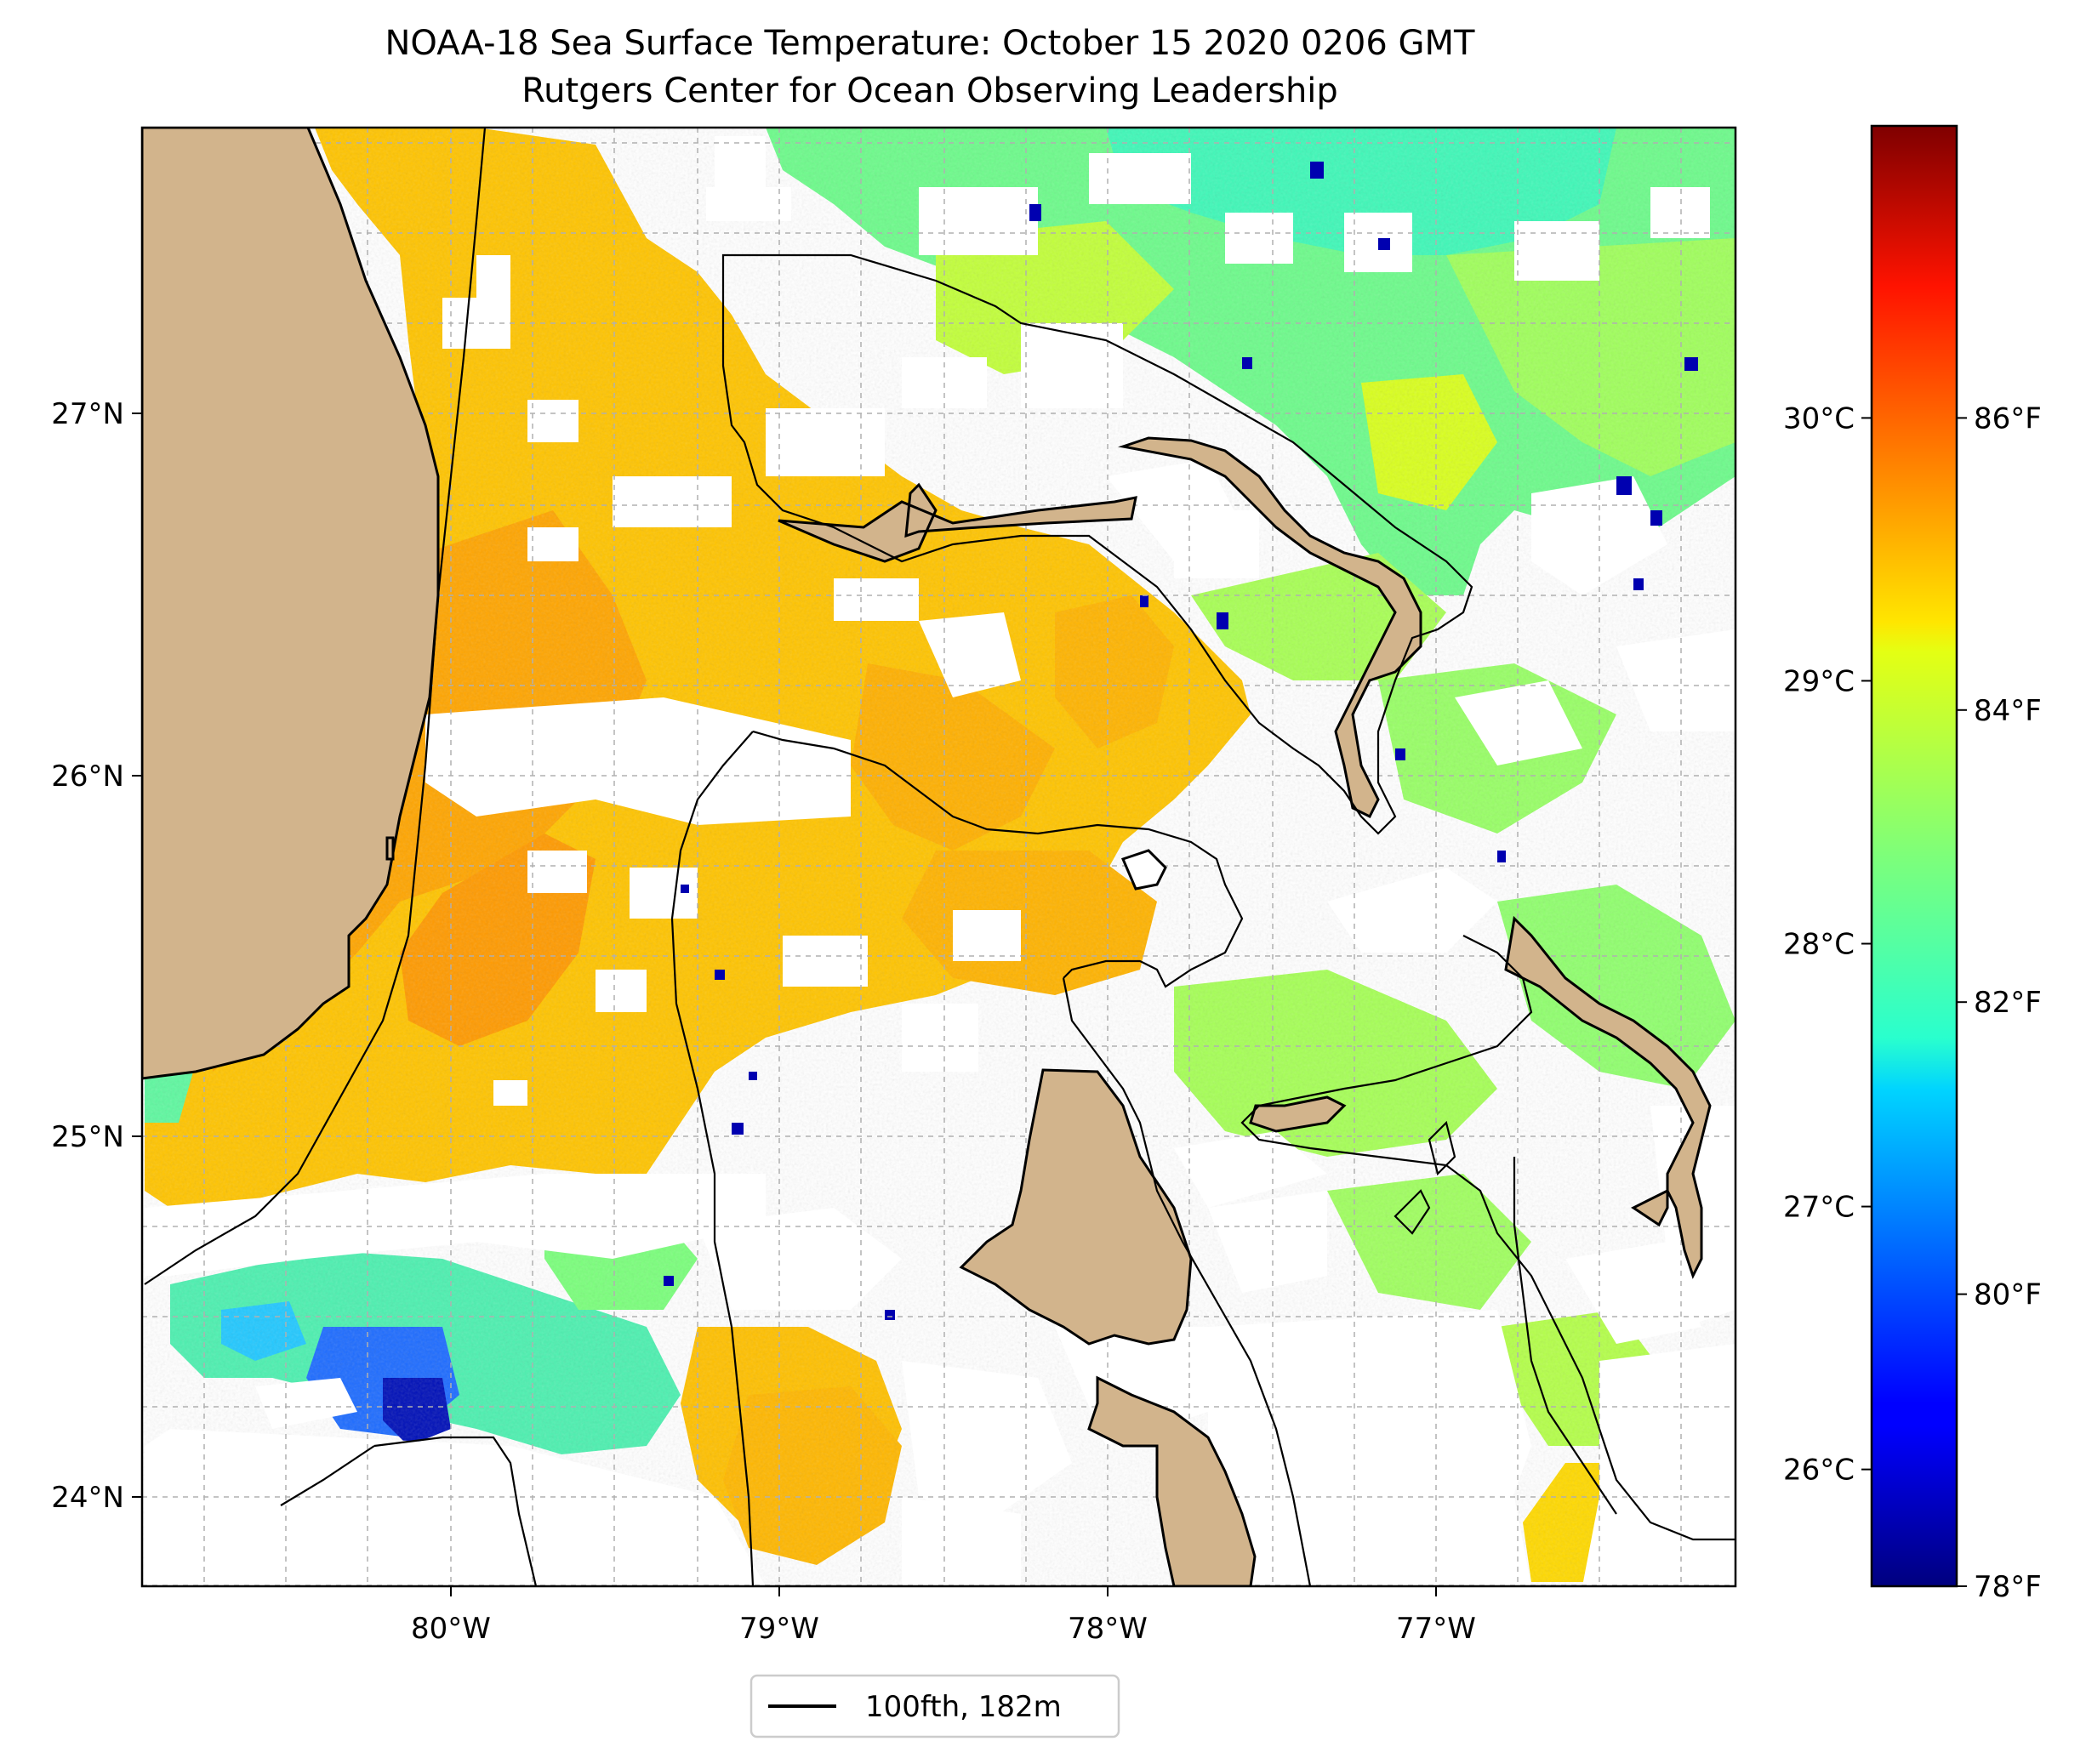  Describe the element at coordinates (1608, 1097) in the screenshot. I see `eleuthera-island` at that location.